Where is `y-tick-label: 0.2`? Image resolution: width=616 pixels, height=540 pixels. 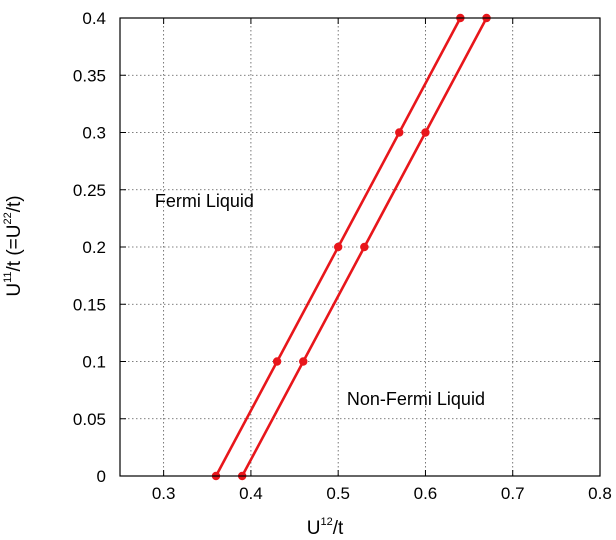 y-tick-label: 0.2 is located at coordinates (94, 247).